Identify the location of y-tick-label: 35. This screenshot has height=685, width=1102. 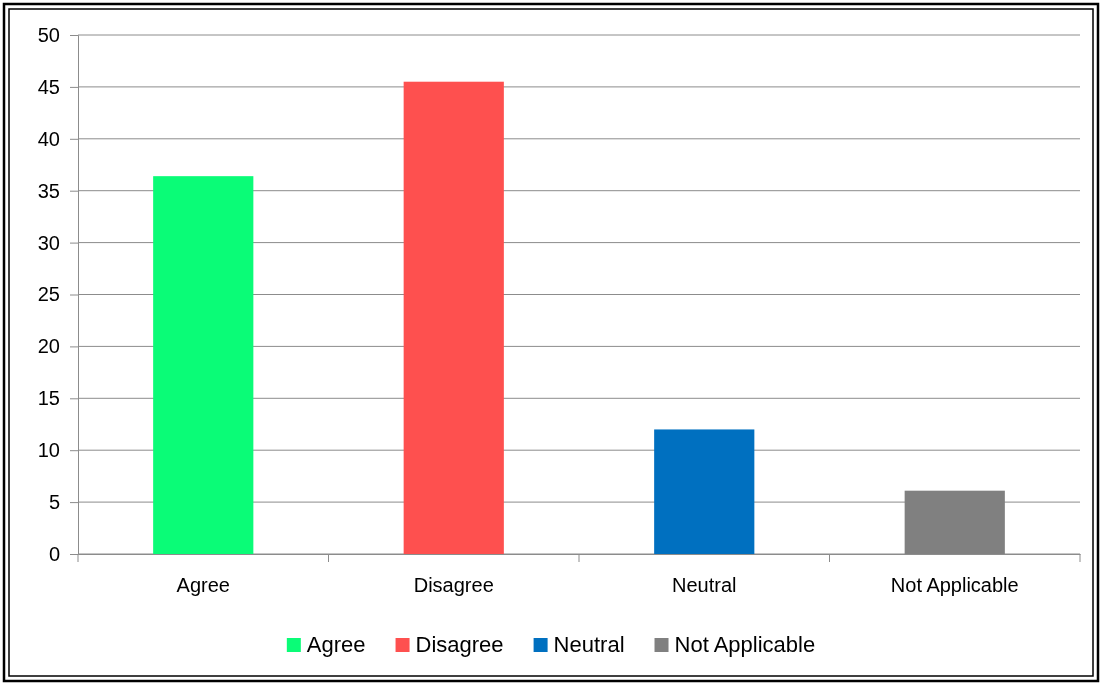
(48, 190).